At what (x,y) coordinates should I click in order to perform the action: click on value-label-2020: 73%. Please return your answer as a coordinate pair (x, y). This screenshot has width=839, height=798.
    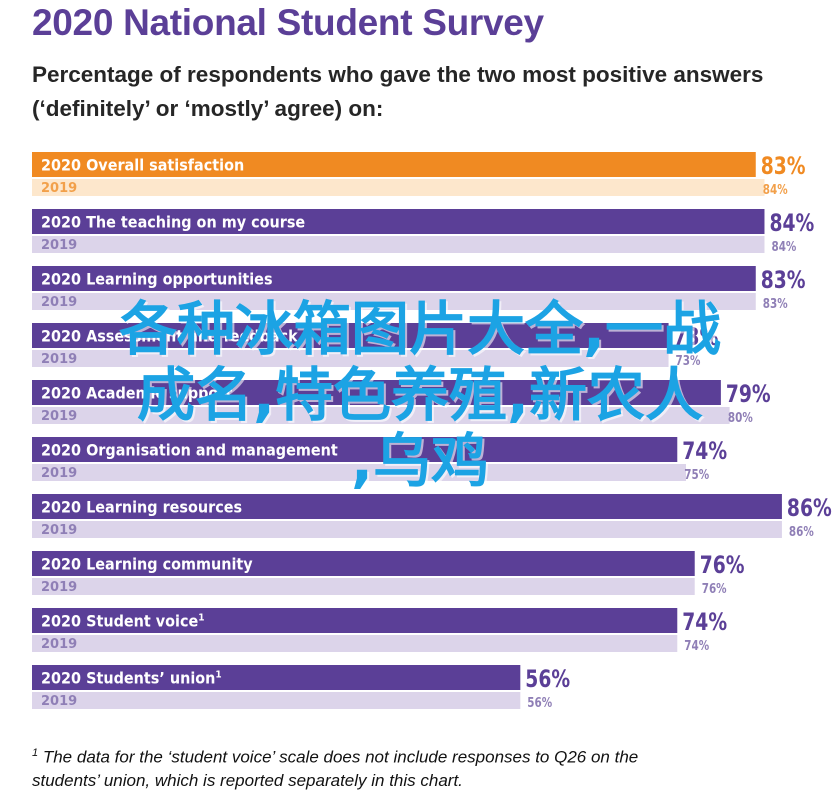
    Looking at the image, I should click on (696, 338).